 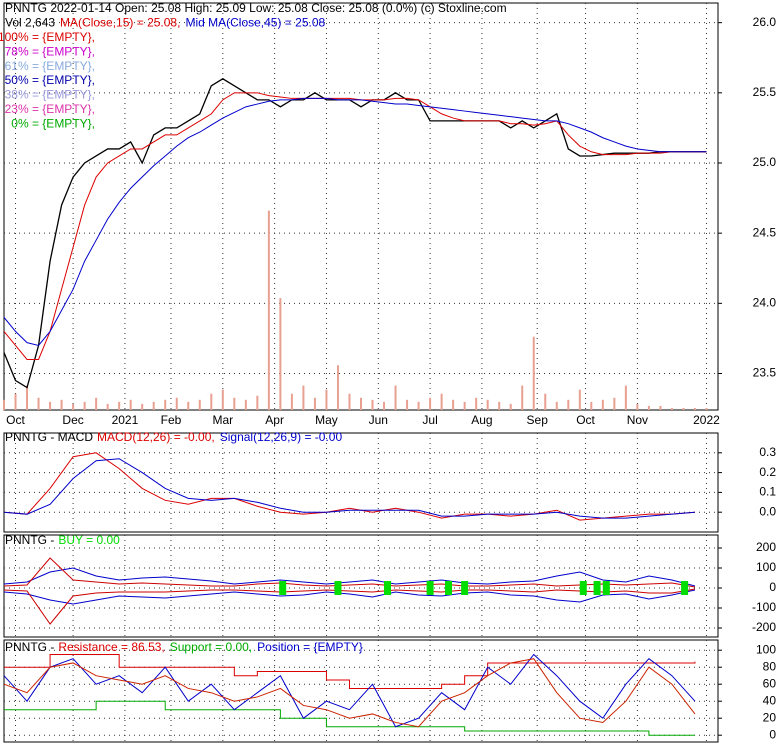 I want to click on y-tick-label: 0.0, so click(x=767, y=511).